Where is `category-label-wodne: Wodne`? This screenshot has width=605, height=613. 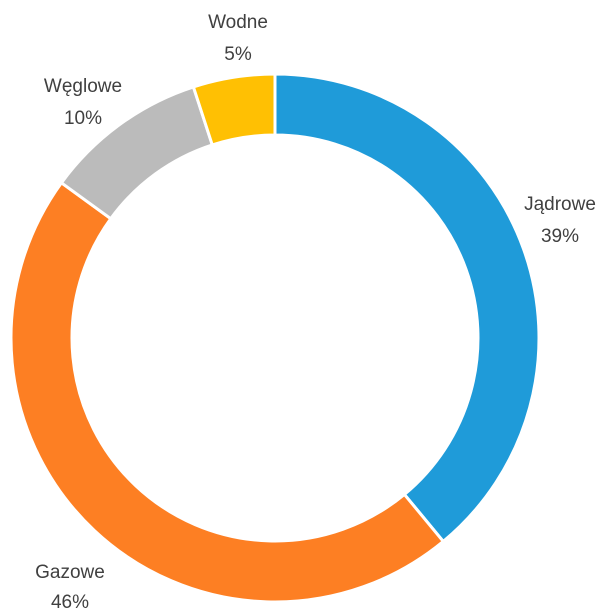 category-label-wodne: Wodne is located at coordinates (238, 22).